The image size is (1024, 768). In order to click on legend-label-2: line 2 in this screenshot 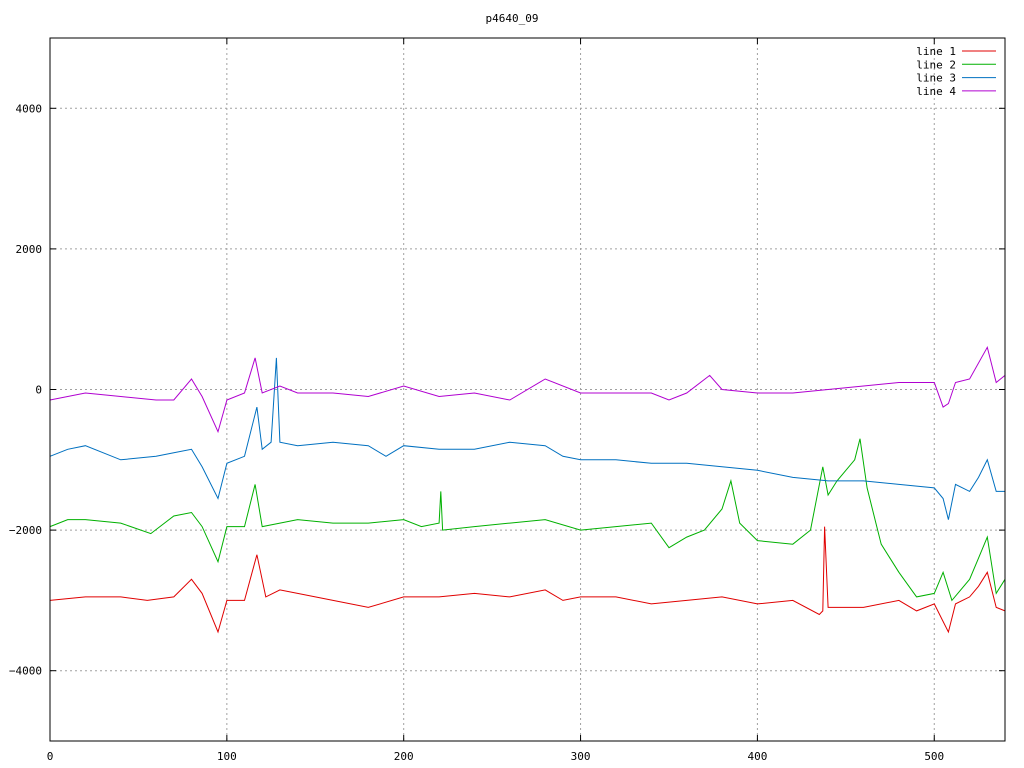, I will do `click(936, 64)`.